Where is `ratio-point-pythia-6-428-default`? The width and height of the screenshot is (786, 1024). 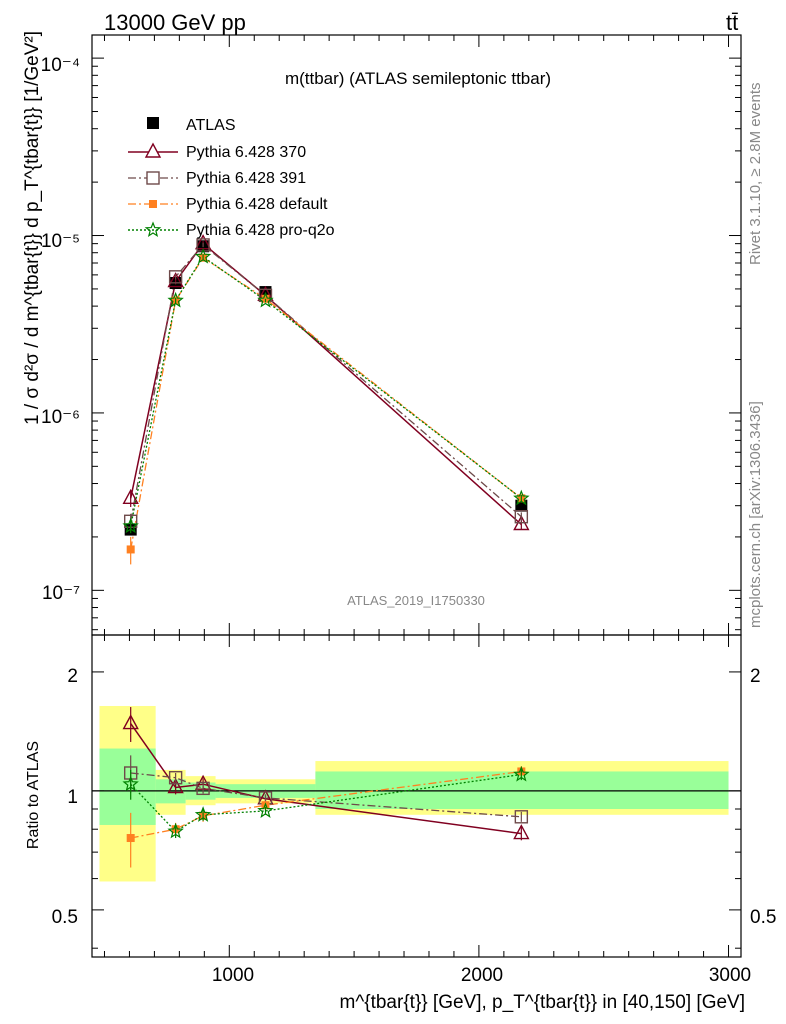 ratio-point-pythia-6-428-default is located at coordinates (130, 838).